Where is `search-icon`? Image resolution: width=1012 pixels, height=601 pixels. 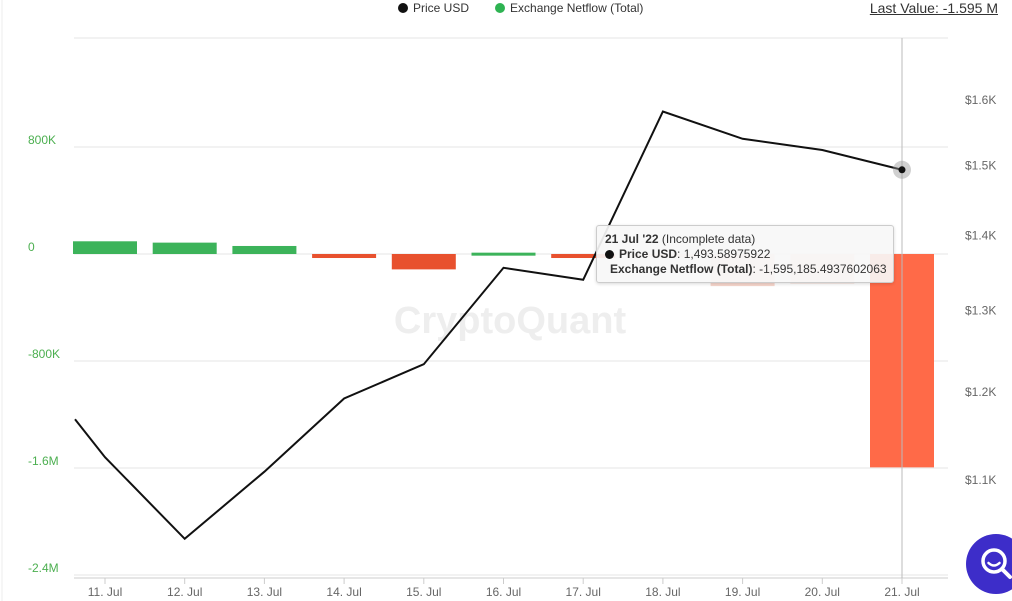 search-icon is located at coordinates (996, 563).